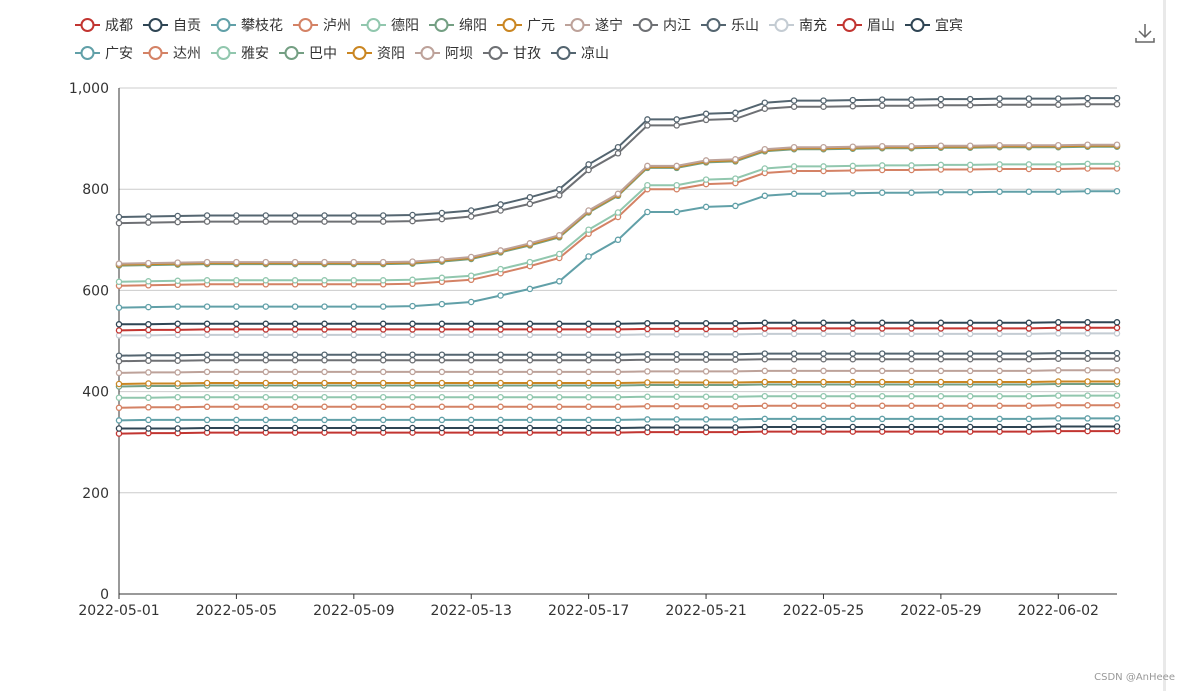  What do you see at coordinates (594, 25) in the screenshot?
I see `legend-item: 遂宁` at bounding box center [594, 25].